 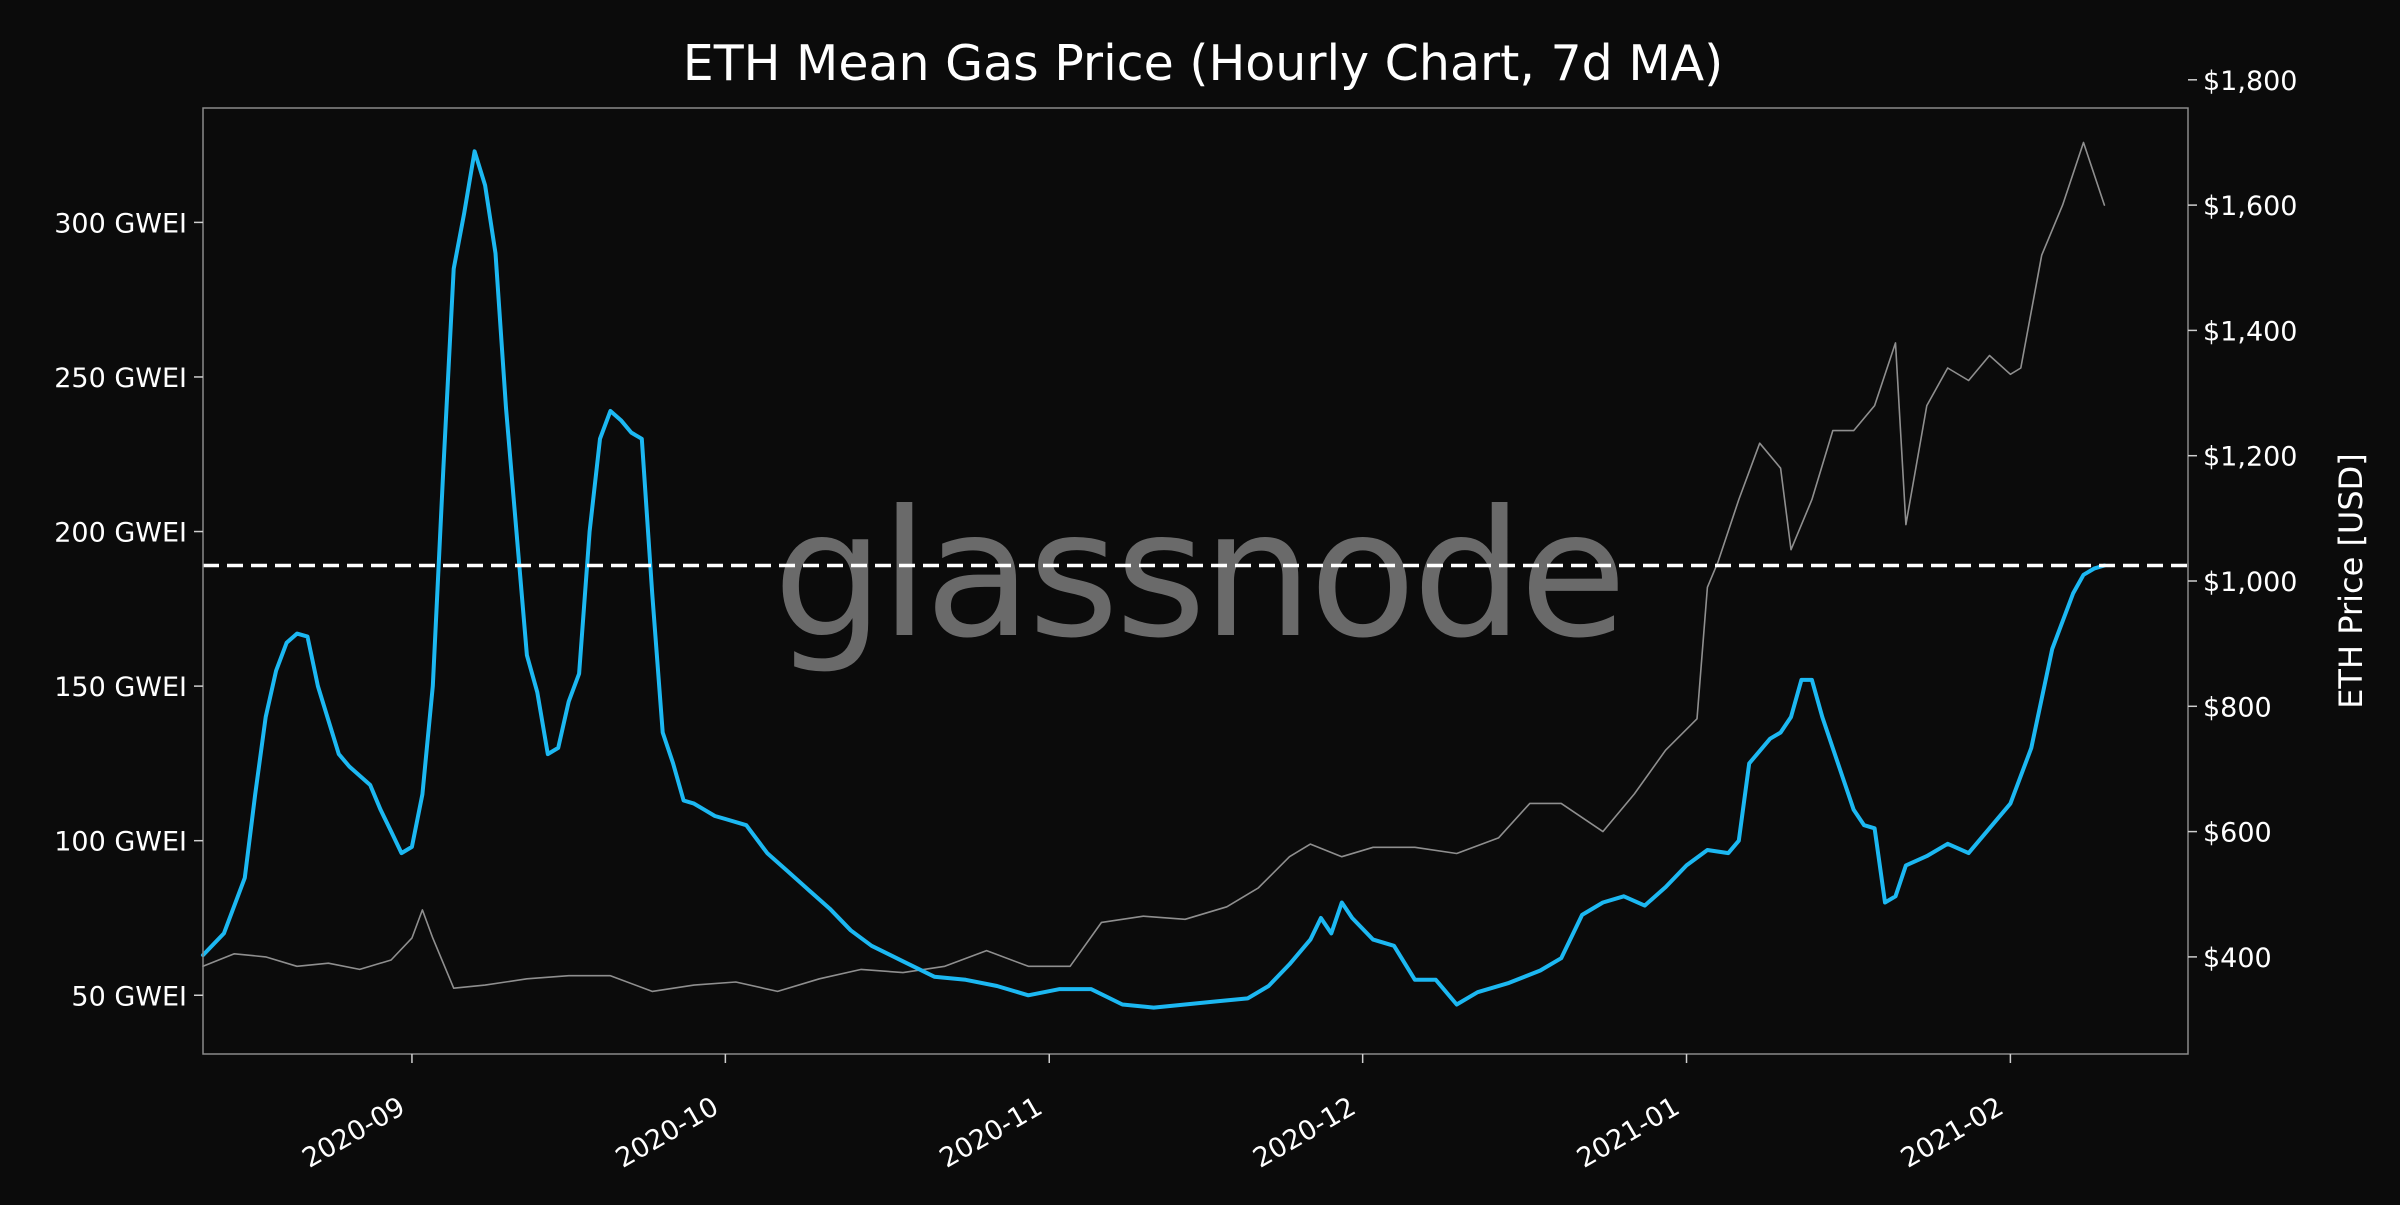 What do you see at coordinates (991, 1132) in the screenshot?
I see `x-tick-label: 2020-11` at bounding box center [991, 1132].